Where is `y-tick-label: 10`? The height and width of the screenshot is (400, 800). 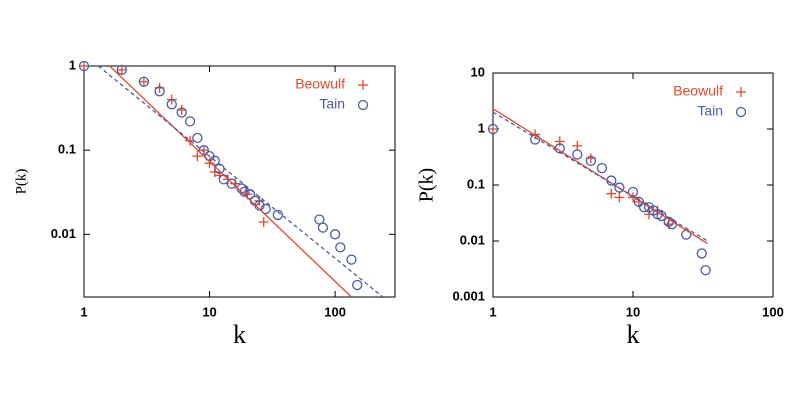
y-tick-label: 10 is located at coordinates (478, 71).